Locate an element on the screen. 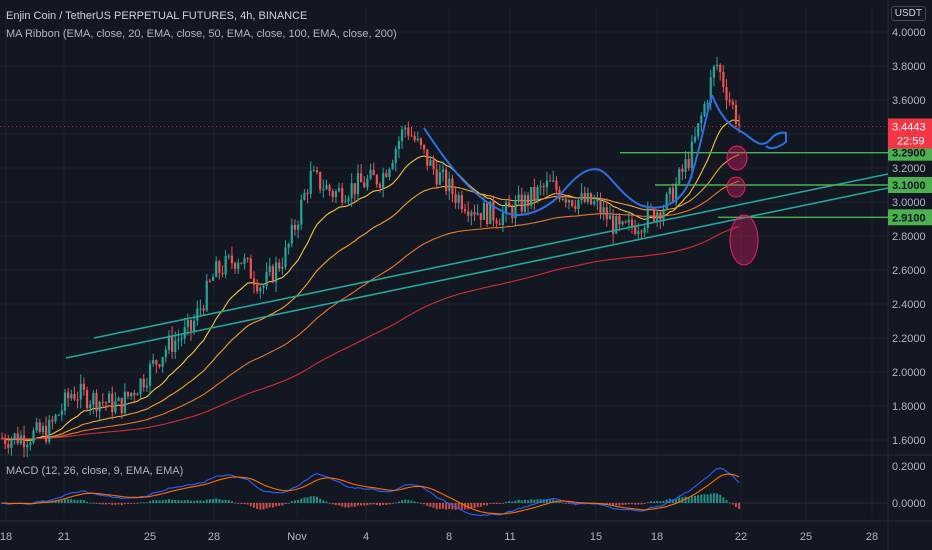  highlight-ellipse is located at coordinates (736, 187).